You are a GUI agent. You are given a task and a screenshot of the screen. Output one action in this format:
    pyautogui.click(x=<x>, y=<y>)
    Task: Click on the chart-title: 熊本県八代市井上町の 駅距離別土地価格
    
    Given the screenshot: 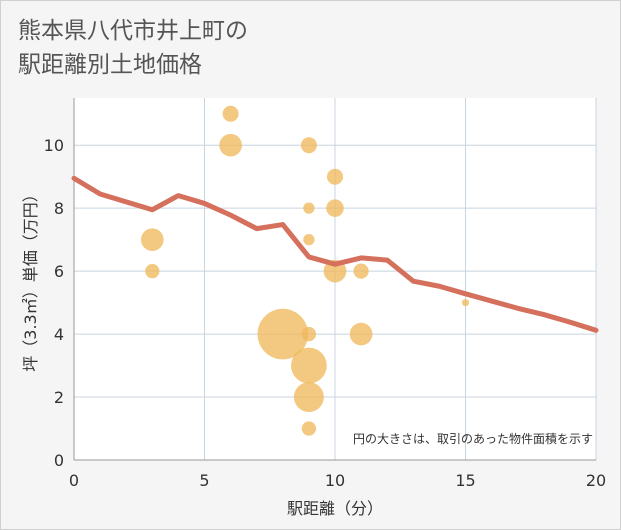 What is the action you would take?
    pyautogui.click(x=133, y=48)
    